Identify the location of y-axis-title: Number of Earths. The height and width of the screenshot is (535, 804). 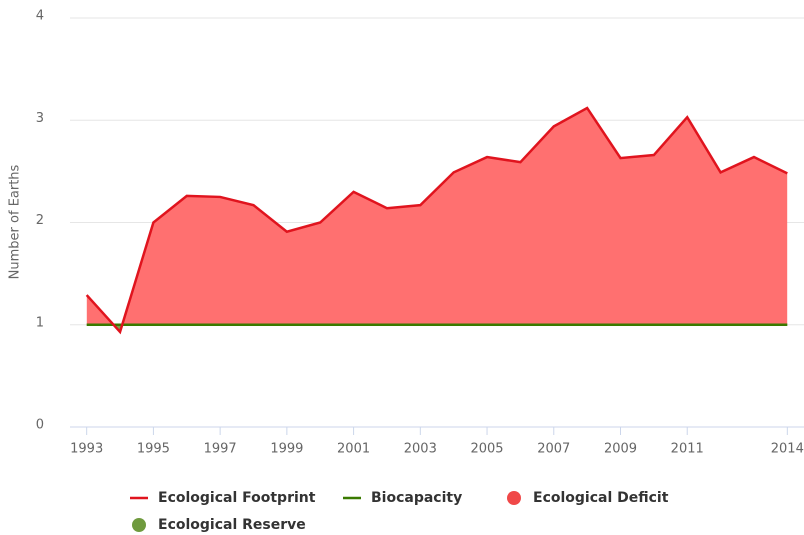
(15, 221).